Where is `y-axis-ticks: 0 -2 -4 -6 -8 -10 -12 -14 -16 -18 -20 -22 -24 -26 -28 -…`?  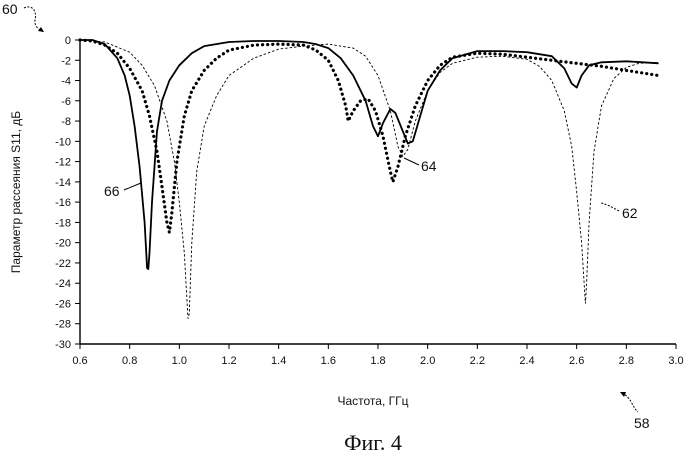 y-axis-ticks: 0 -2 -4 -6 -8 -10 -12 -14 -16 -18 -20 -22 -24 -26 -28 -… is located at coordinates (67, 193).